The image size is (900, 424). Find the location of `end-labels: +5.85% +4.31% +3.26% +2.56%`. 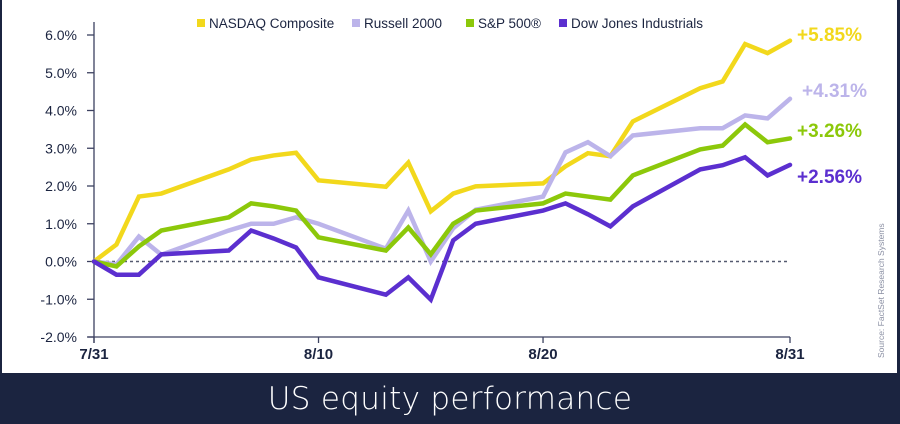

end-labels: +5.85% +4.31% +3.26% +2.56% is located at coordinates (832, 106).